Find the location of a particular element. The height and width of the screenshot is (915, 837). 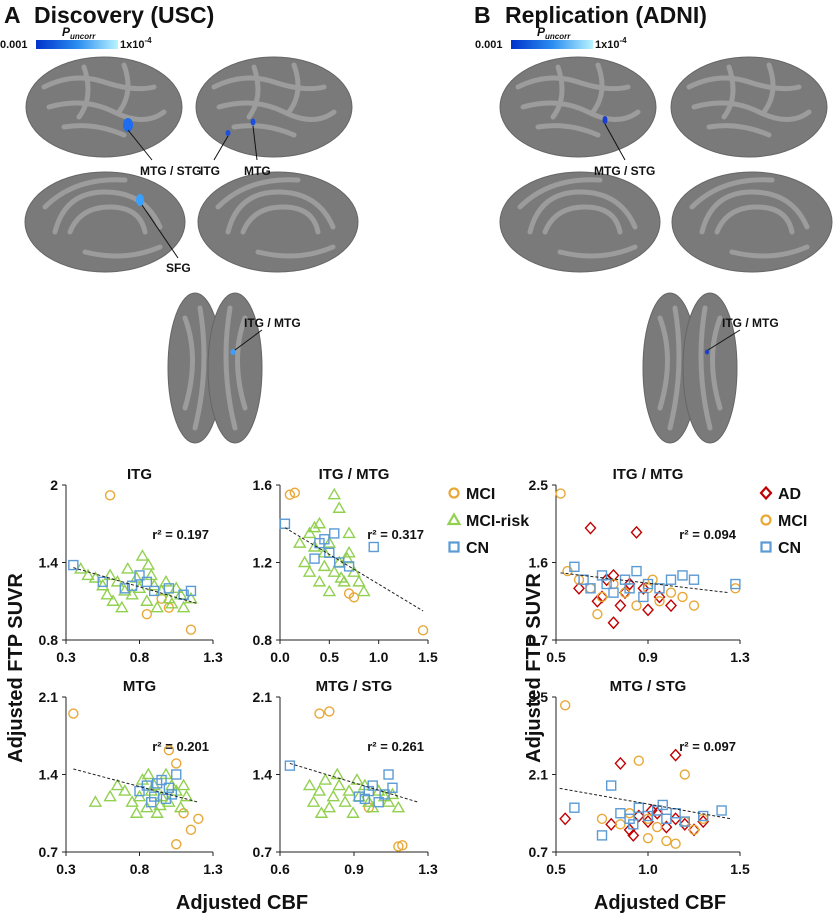

colorbar-max-exp: -4 is located at coordinates (623, 40).